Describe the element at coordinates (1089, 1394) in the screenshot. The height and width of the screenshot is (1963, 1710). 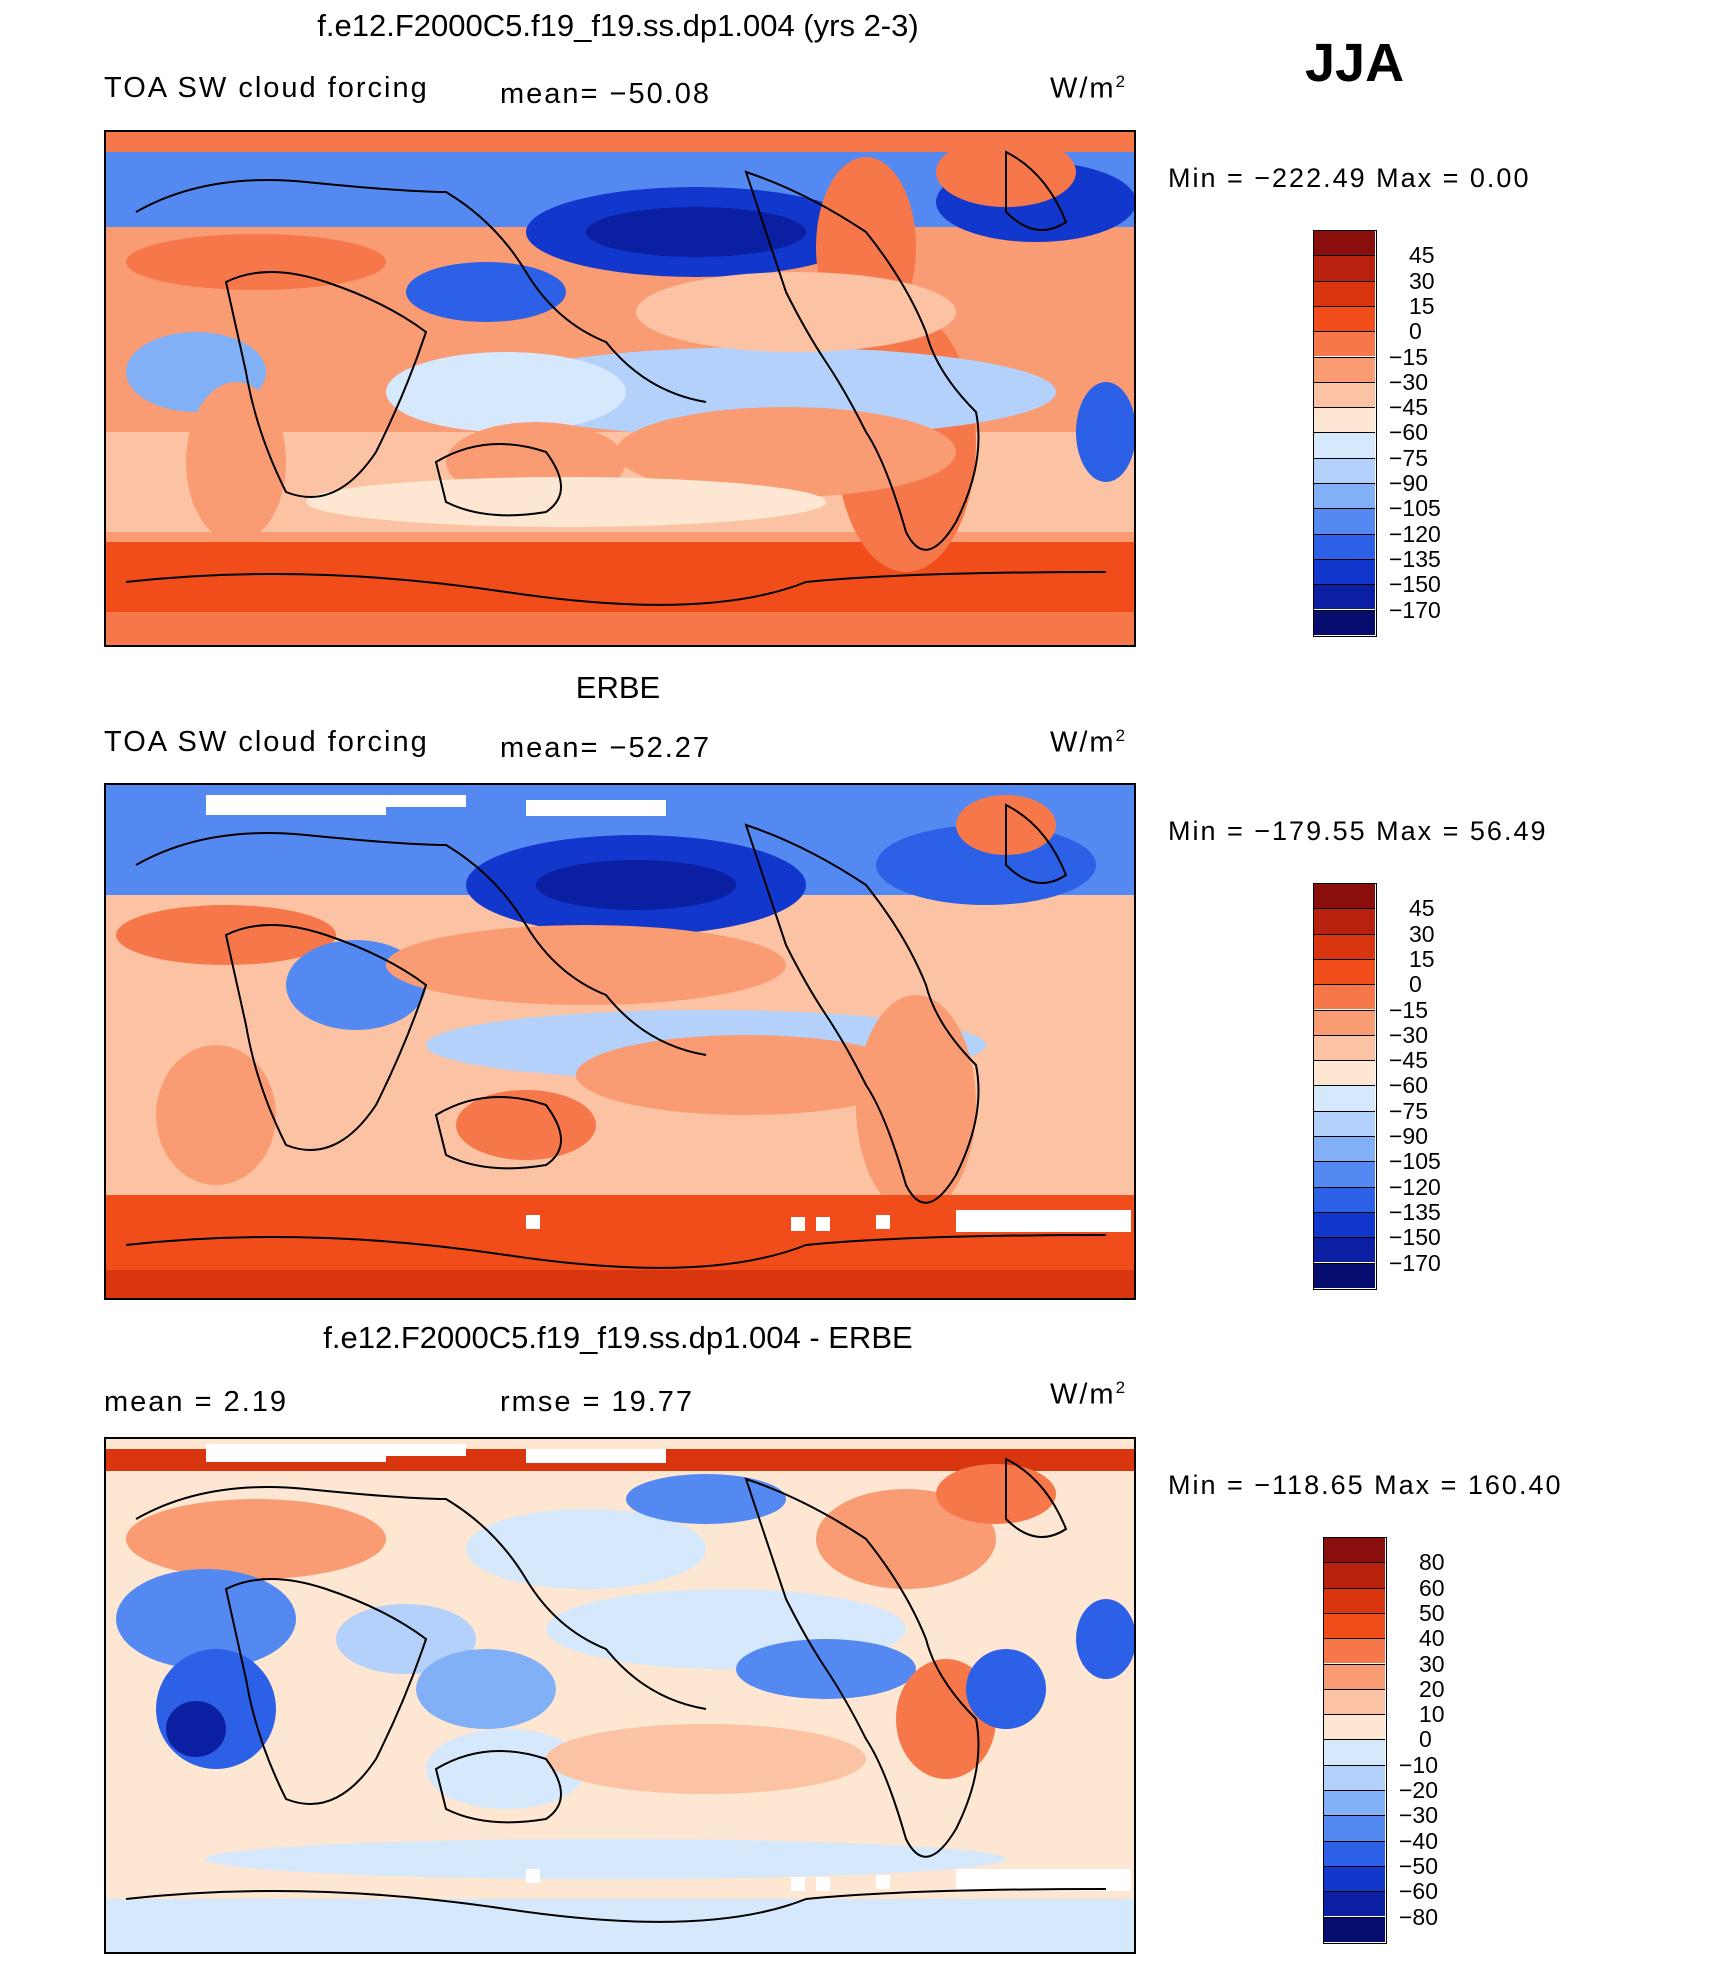
I see `panel-3-units: W/m2` at that location.